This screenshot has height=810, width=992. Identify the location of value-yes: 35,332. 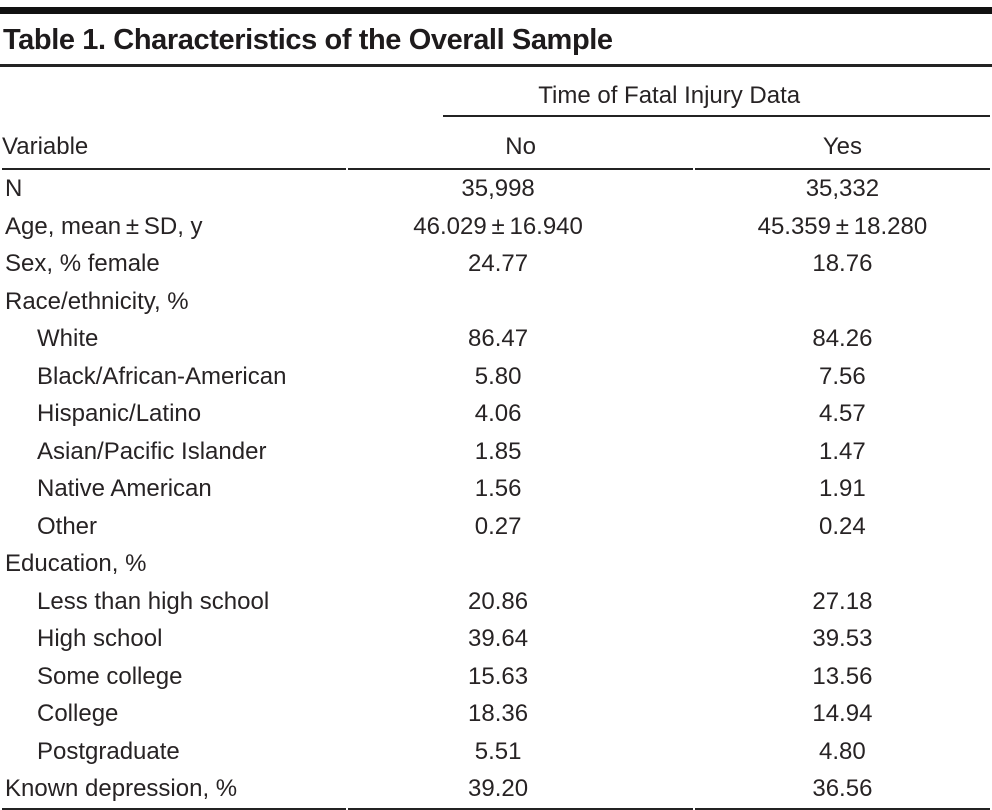
(842, 188).